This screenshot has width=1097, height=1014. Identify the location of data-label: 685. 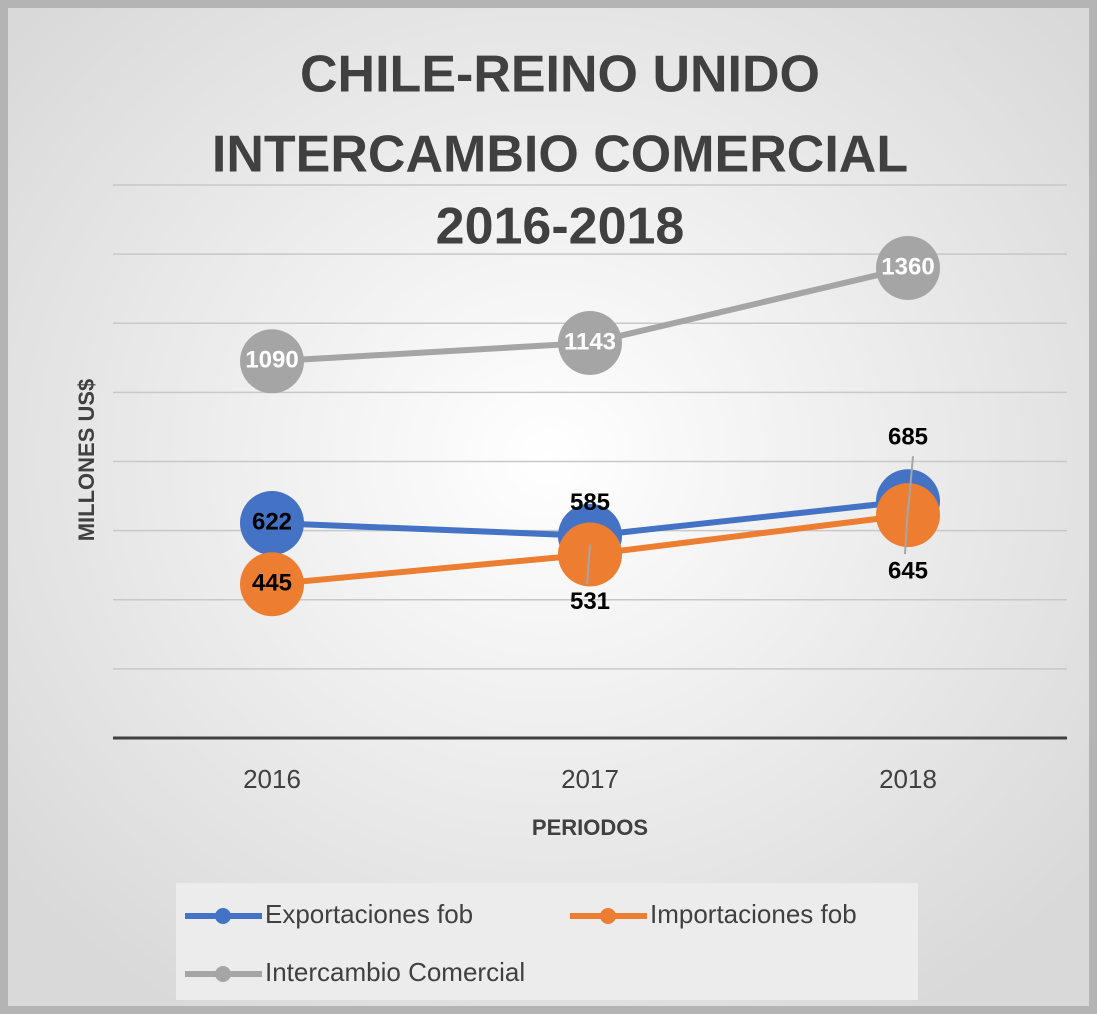
(908, 437).